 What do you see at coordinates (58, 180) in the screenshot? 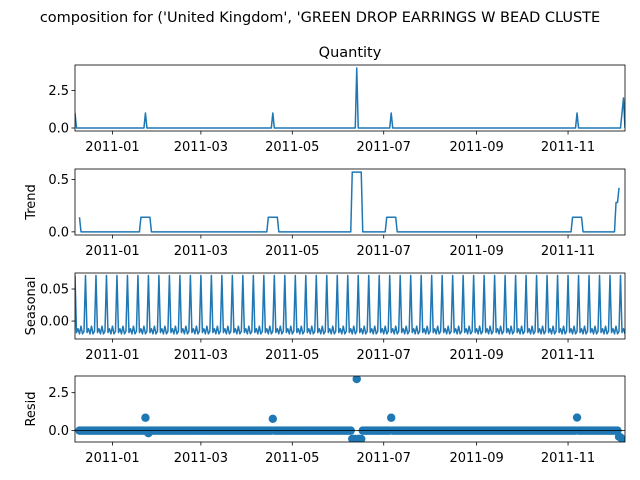
I see `y-tick-label: 0.5` at bounding box center [58, 180].